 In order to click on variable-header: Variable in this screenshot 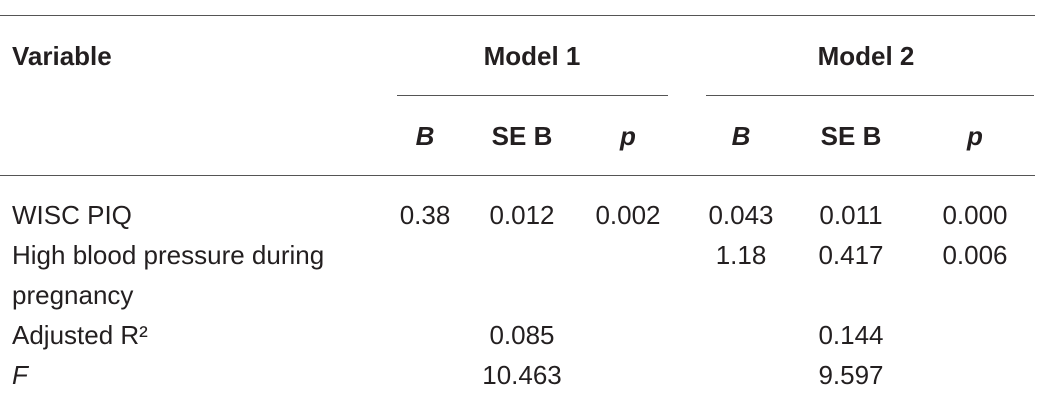, I will do `click(62, 56)`.